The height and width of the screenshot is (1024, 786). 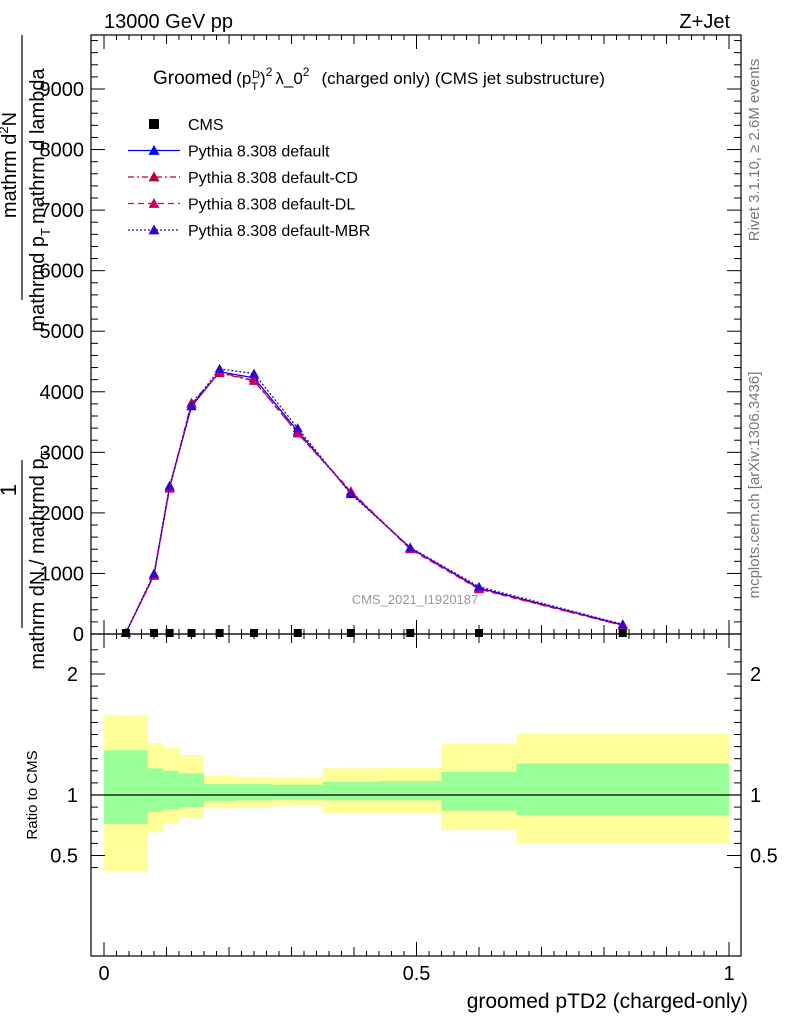 I want to click on legend-item: Pythia 8.308 default-MBR, so click(x=249, y=231).